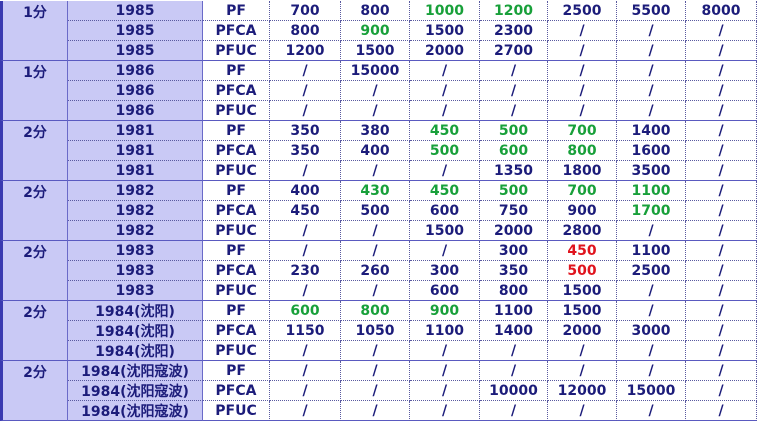 The image size is (757, 427). Describe the element at coordinates (582, 391) in the screenshot. I see `price: 12000` at that location.